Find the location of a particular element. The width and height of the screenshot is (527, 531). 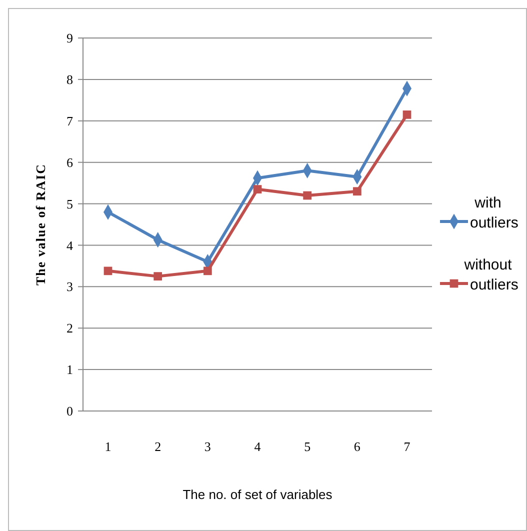

x-tick-label: 4 is located at coordinates (258, 446).